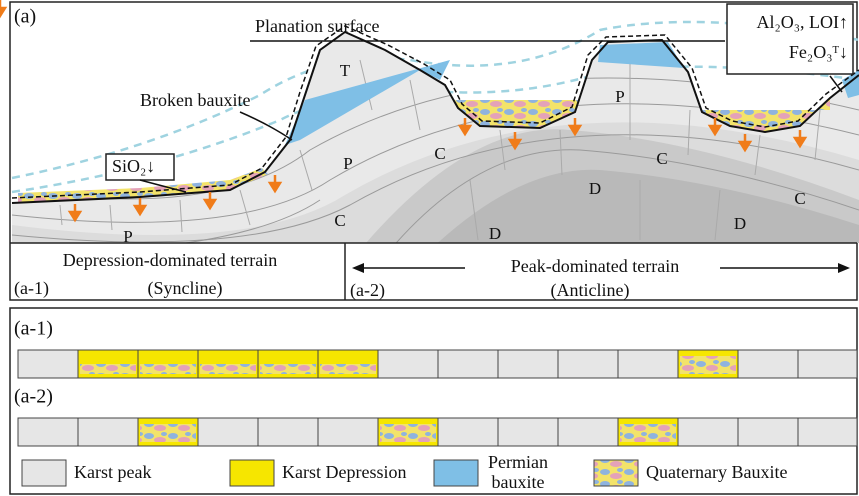 The height and width of the screenshot is (496, 859). I want to click on depression-outline, so click(228, 364).